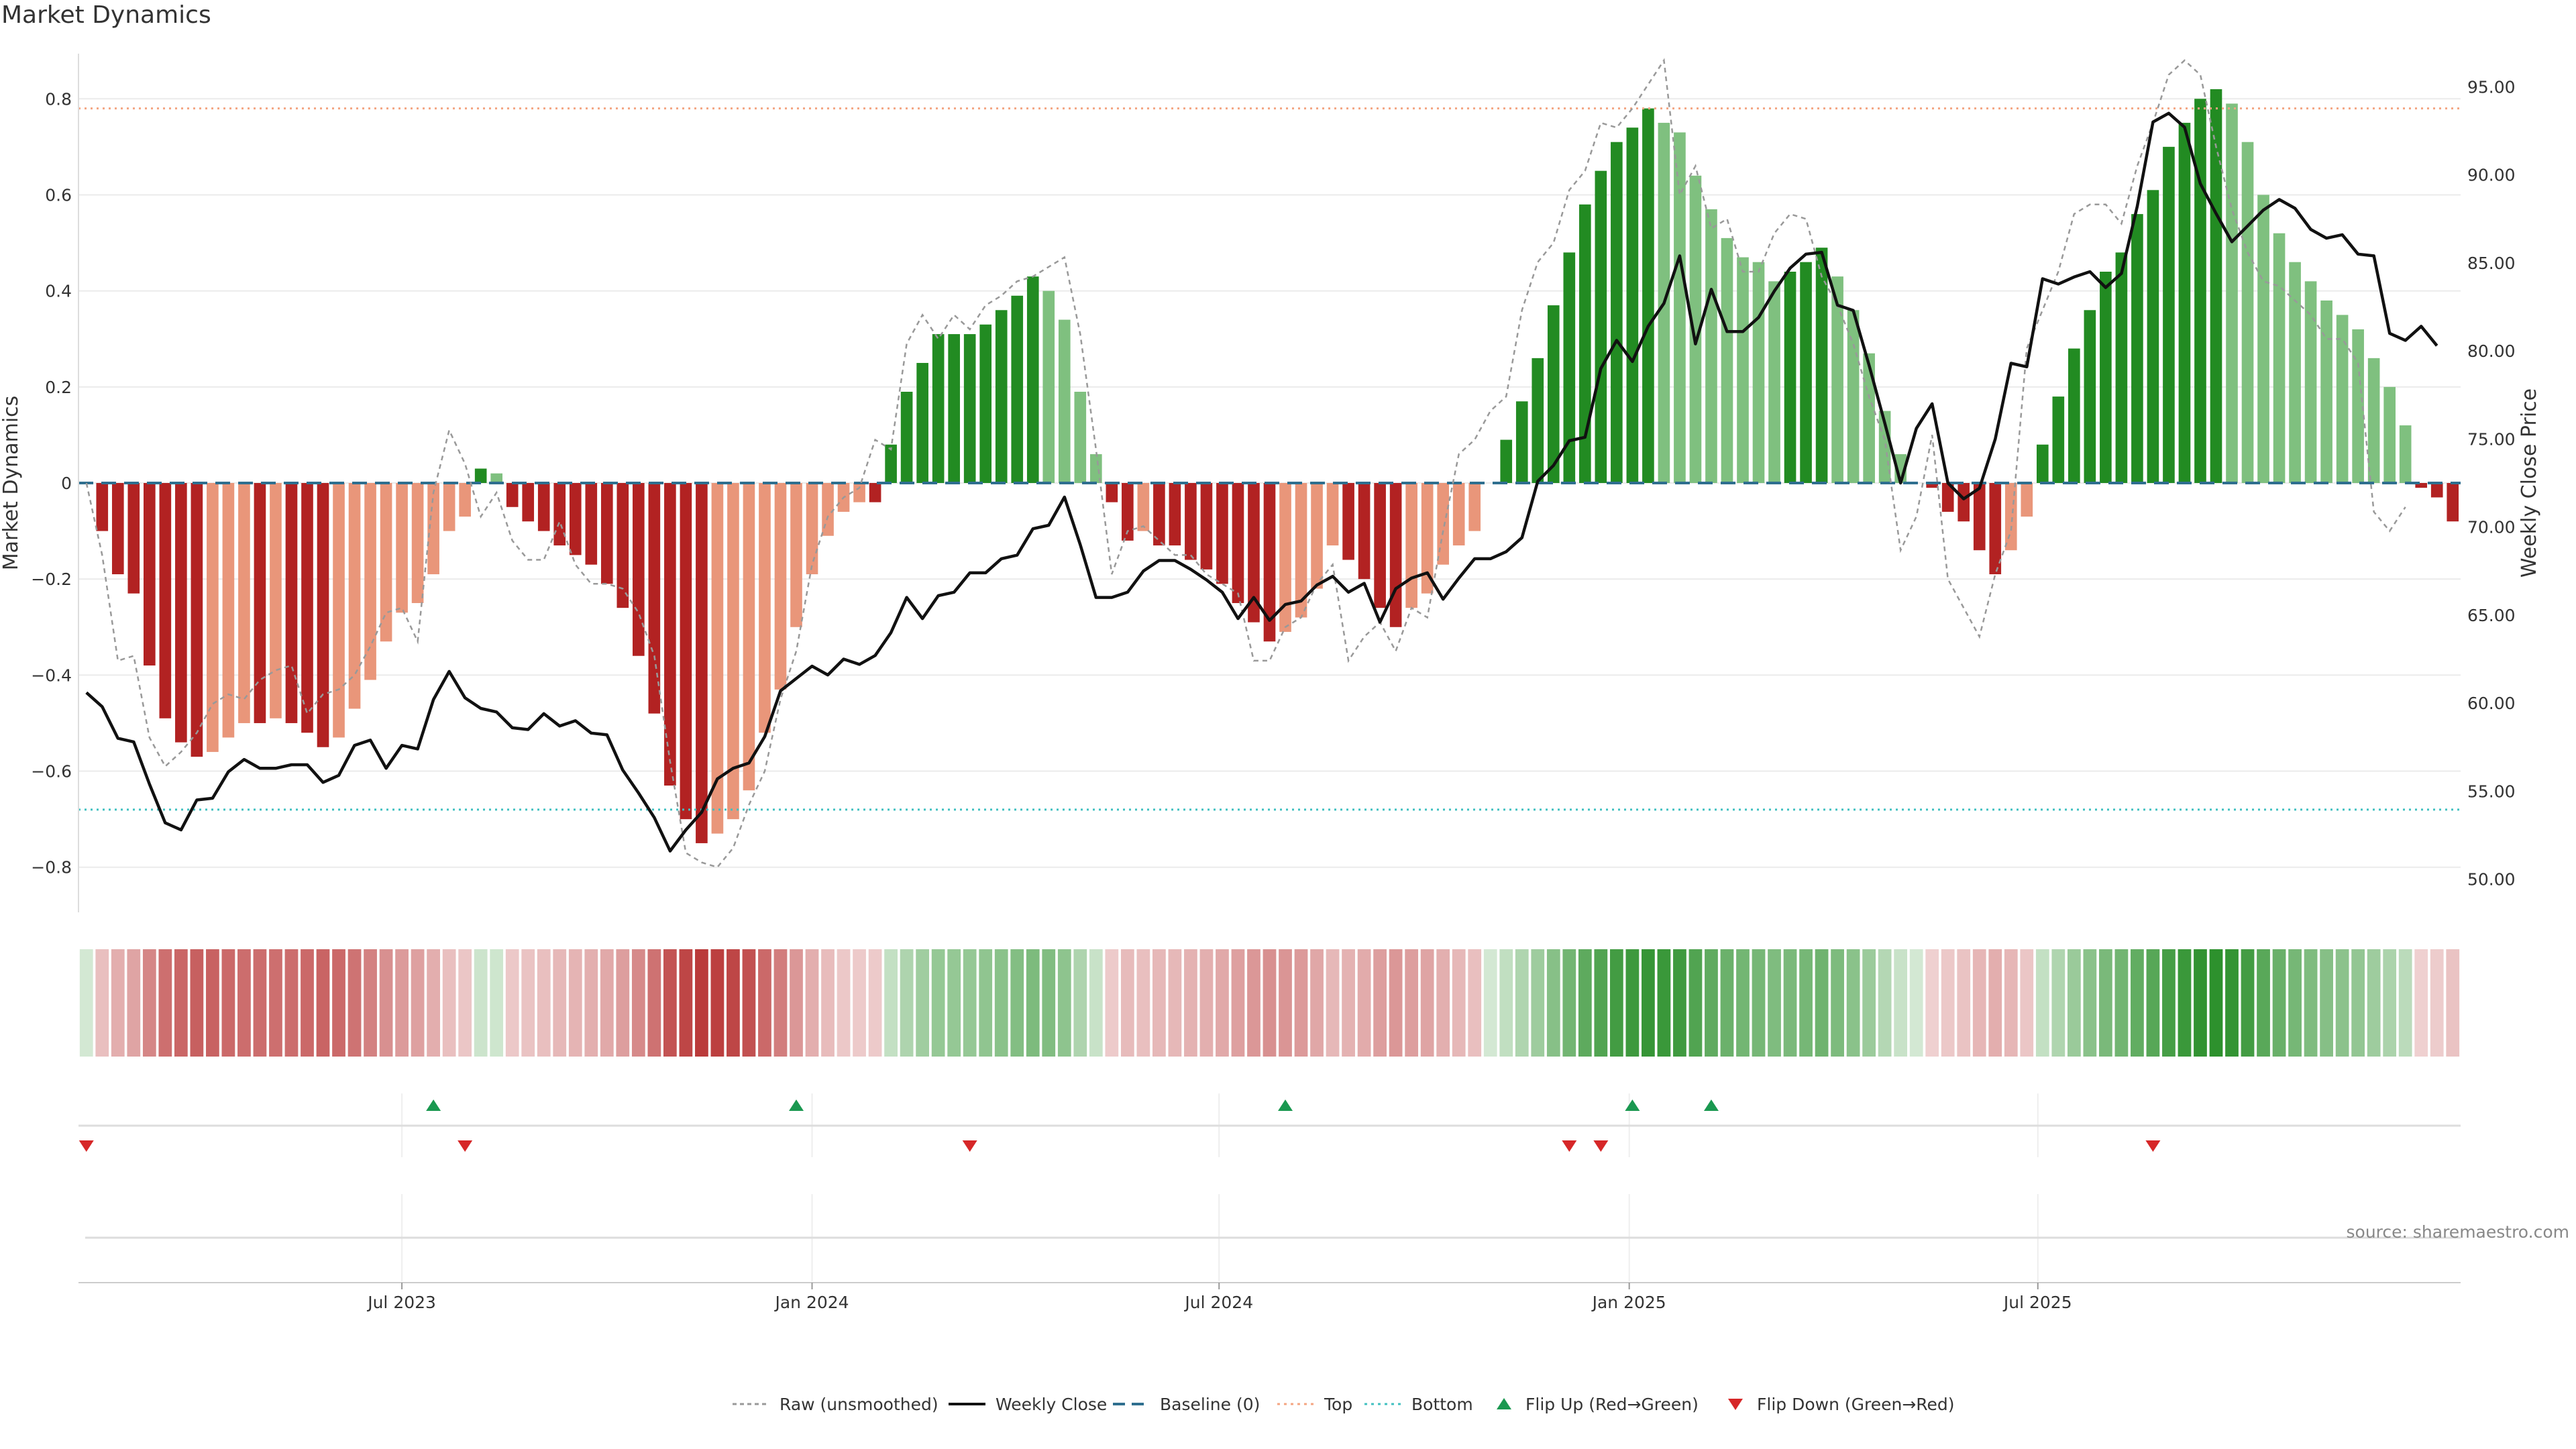 The width and height of the screenshot is (2576, 1449). What do you see at coordinates (2529, 483) in the screenshot?
I see `right-axis-title: Weekly Close Price` at bounding box center [2529, 483].